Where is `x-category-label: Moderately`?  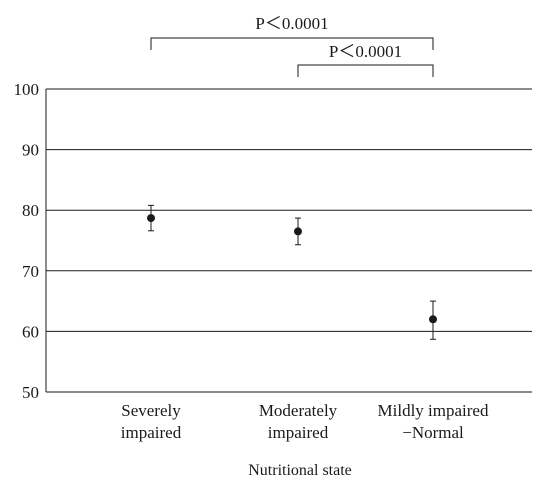 x-category-label: Moderately is located at coordinates (298, 410).